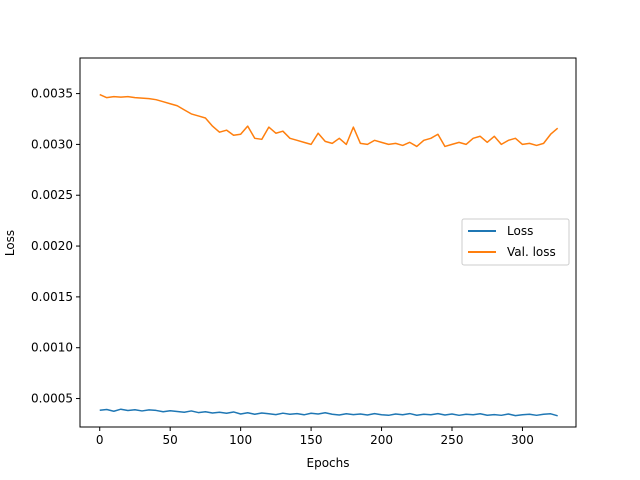 The width and height of the screenshot is (640, 480). Describe the element at coordinates (52, 195) in the screenshot. I see `y-tick-label: 0.0025` at that location.